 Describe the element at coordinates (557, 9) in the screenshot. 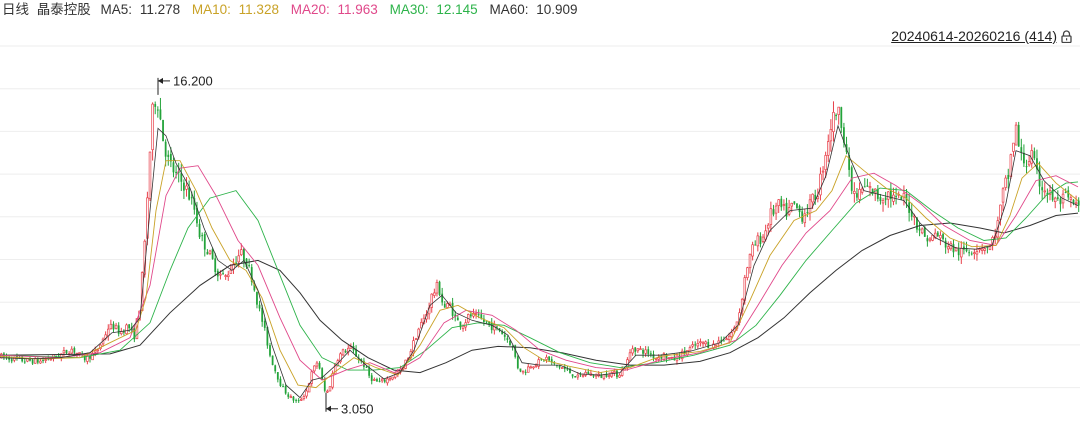

I see `ma60-value: 10.909` at that location.